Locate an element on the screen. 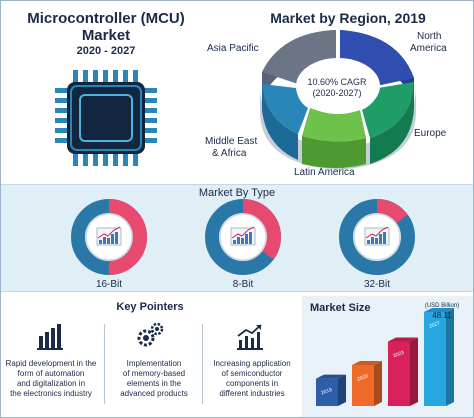 This screenshot has height=418, width=474. market-size-bar-2019: 2019 is located at coordinates (331, 390).